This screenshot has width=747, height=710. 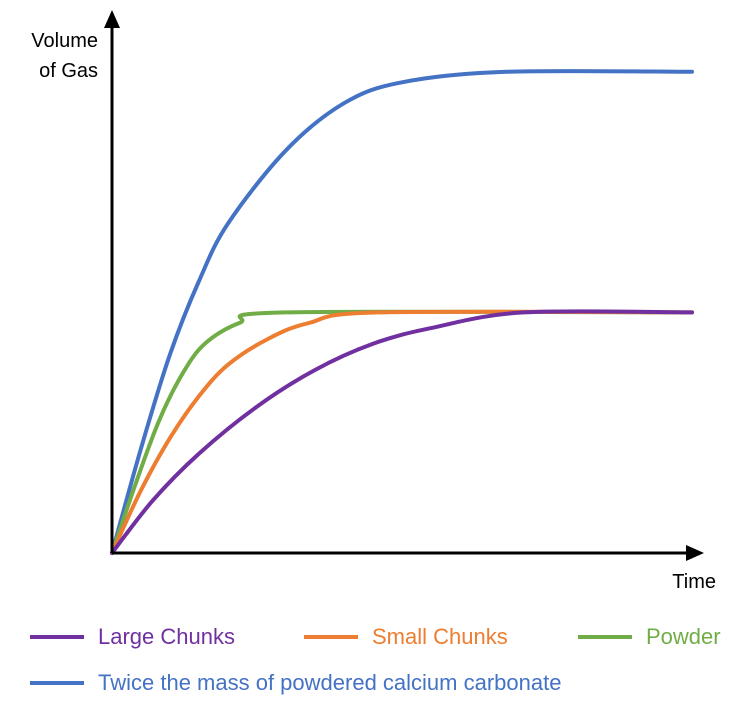 What do you see at coordinates (64, 41) in the screenshot?
I see `y-axis-label-line-1: Volume` at bounding box center [64, 41].